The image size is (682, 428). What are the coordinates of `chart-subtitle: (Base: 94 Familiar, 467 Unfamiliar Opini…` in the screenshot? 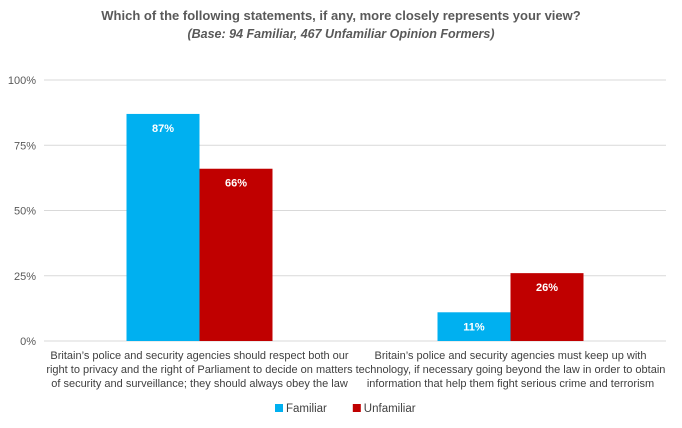 It's located at (340, 34).